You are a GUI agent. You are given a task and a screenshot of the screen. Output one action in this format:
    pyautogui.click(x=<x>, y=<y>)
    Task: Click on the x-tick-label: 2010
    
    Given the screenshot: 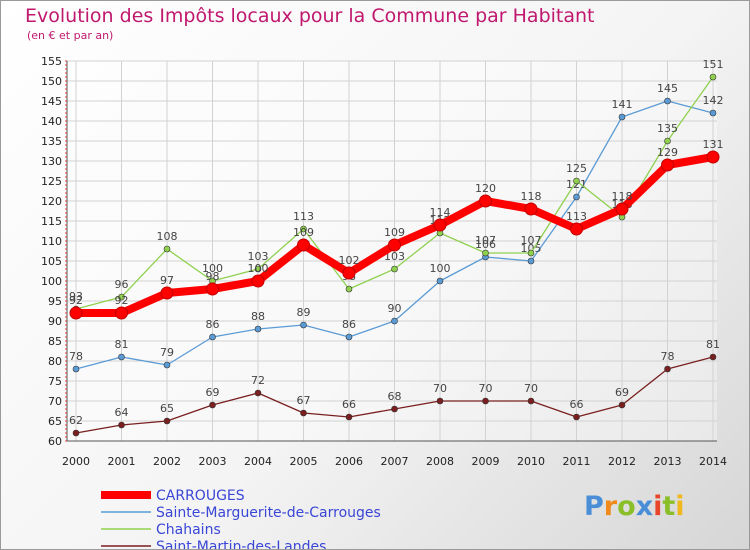 What is the action you would take?
    pyautogui.click(x=531, y=461)
    